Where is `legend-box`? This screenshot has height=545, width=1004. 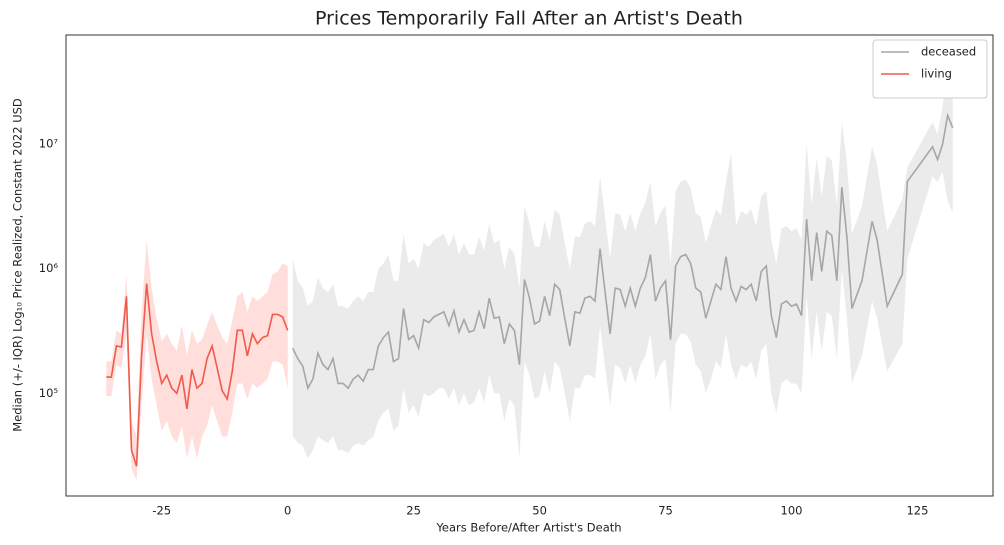
legend-box is located at coordinates (930, 69).